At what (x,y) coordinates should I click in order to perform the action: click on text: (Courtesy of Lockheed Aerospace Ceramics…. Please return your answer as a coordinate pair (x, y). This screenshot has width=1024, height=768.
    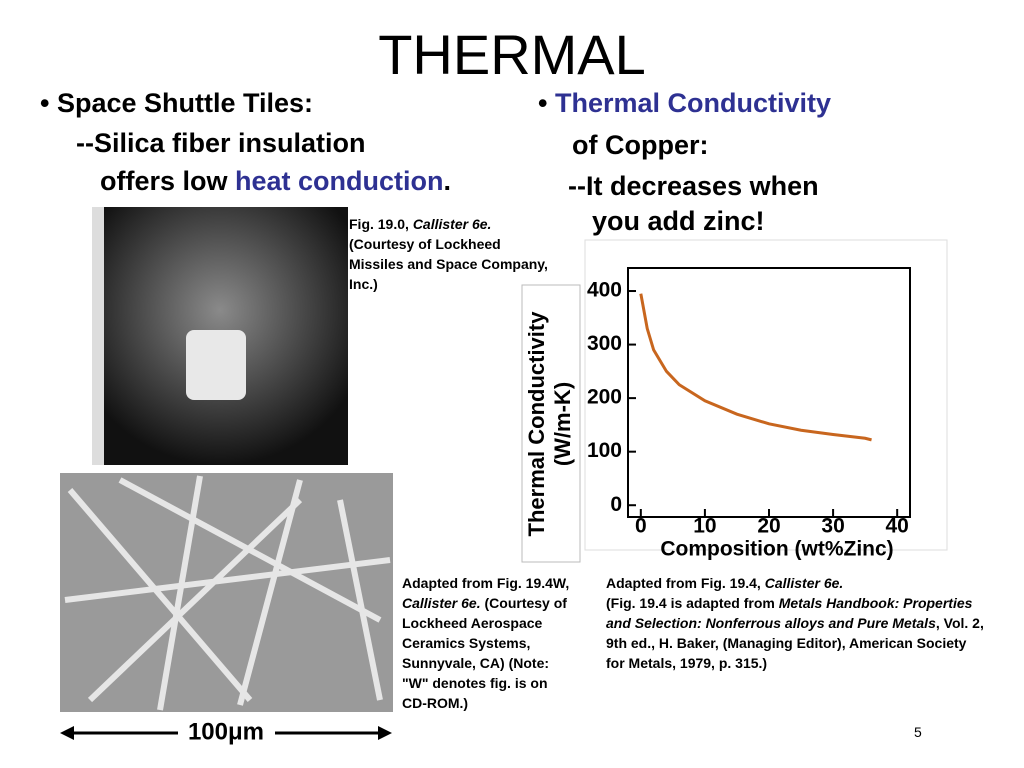
    Looking at the image, I should click on (484, 653).